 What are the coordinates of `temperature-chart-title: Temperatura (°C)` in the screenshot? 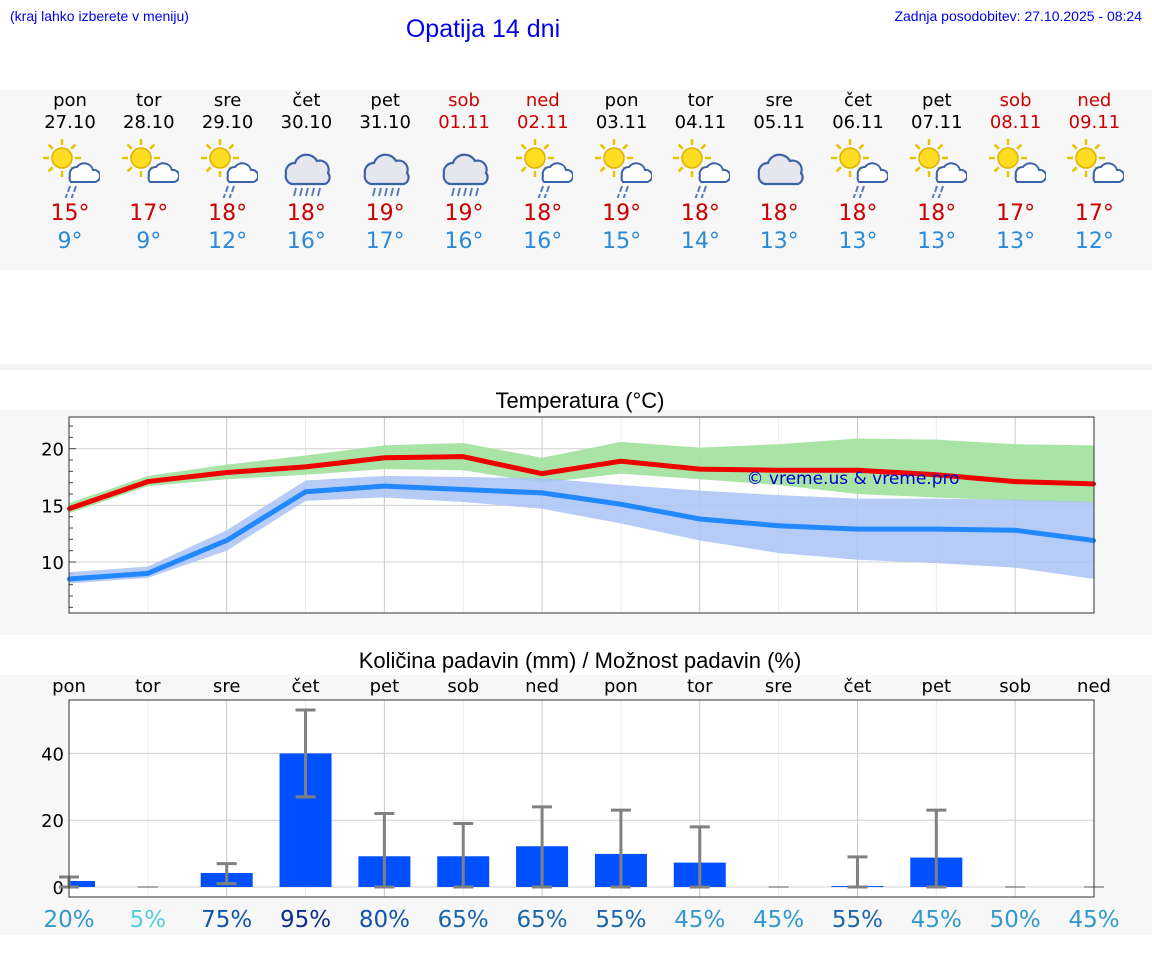 It's located at (580, 400).